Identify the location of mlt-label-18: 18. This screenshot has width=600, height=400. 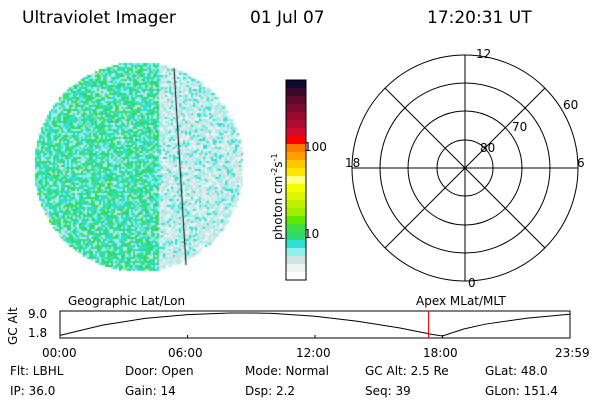
(353, 163).